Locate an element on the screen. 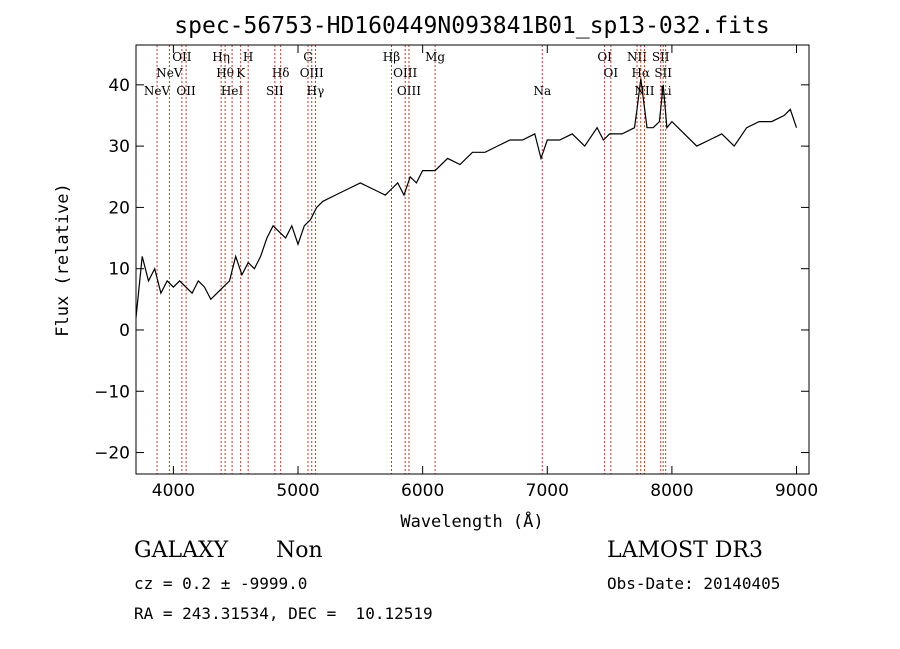 This screenshot has height=649, width=900. spectral-line-label: Li is located at coordinates (666, 91).